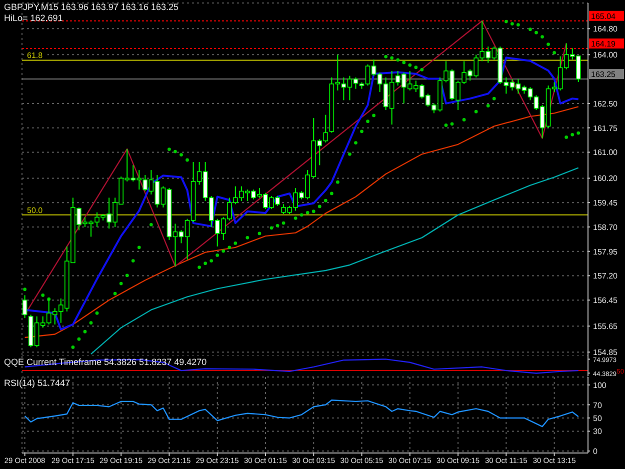 The height and width of the screenshot is (469, 625). I want to click on y-tick-label: 164.00, so click(605, 55).